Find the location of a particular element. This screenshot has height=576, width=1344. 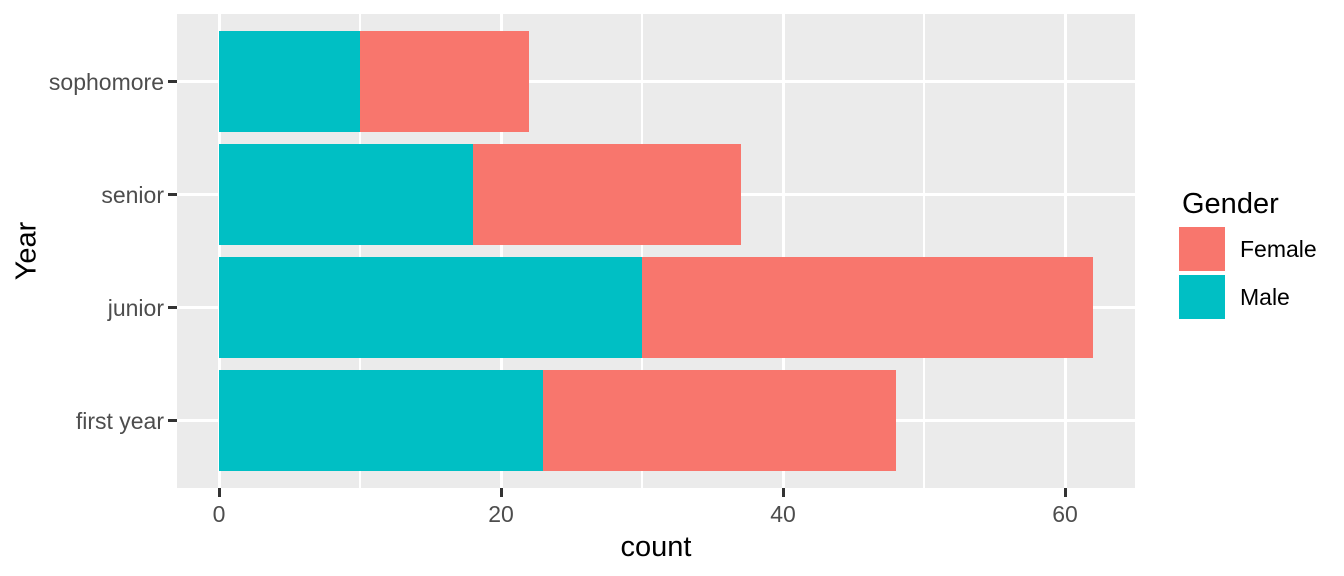

legend: Gender Female Male is located at coordinates (1248, 255).